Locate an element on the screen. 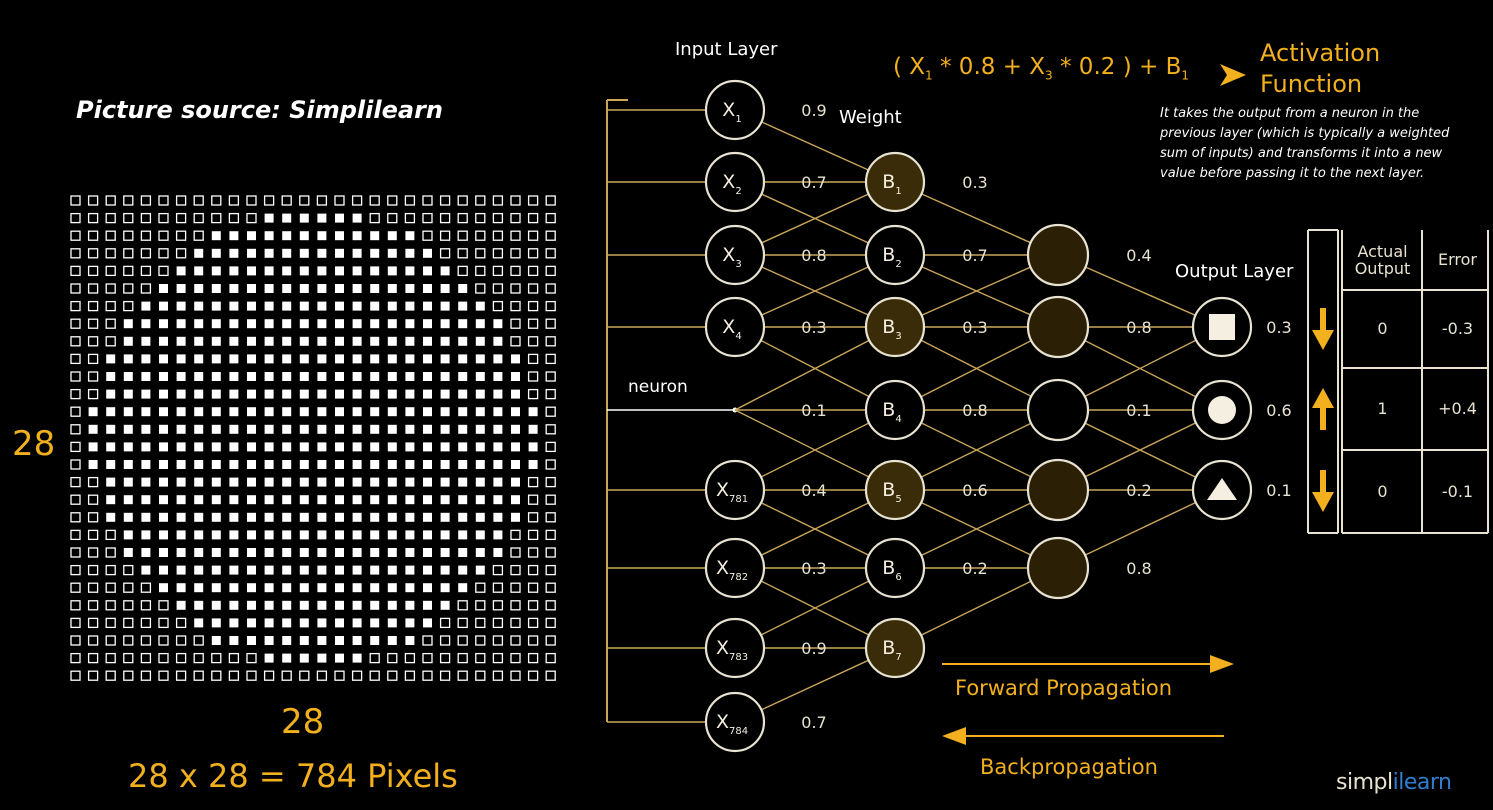 This screenshot has width=1493, height=810. weighted-sum-formula: ( X1 * 0.8 + X3 * 0.2 ) + B1 is located at coordinates (1041, 68).